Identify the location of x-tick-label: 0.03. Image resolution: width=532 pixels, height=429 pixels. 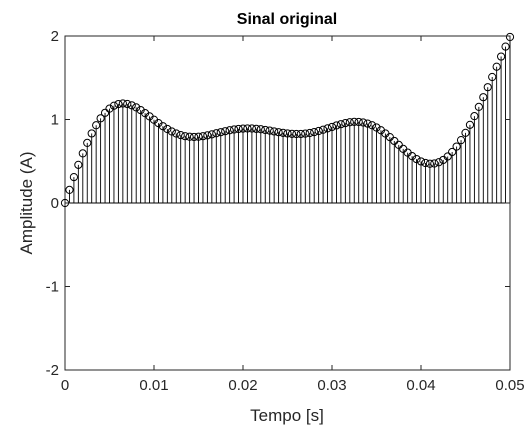
(331, 385).